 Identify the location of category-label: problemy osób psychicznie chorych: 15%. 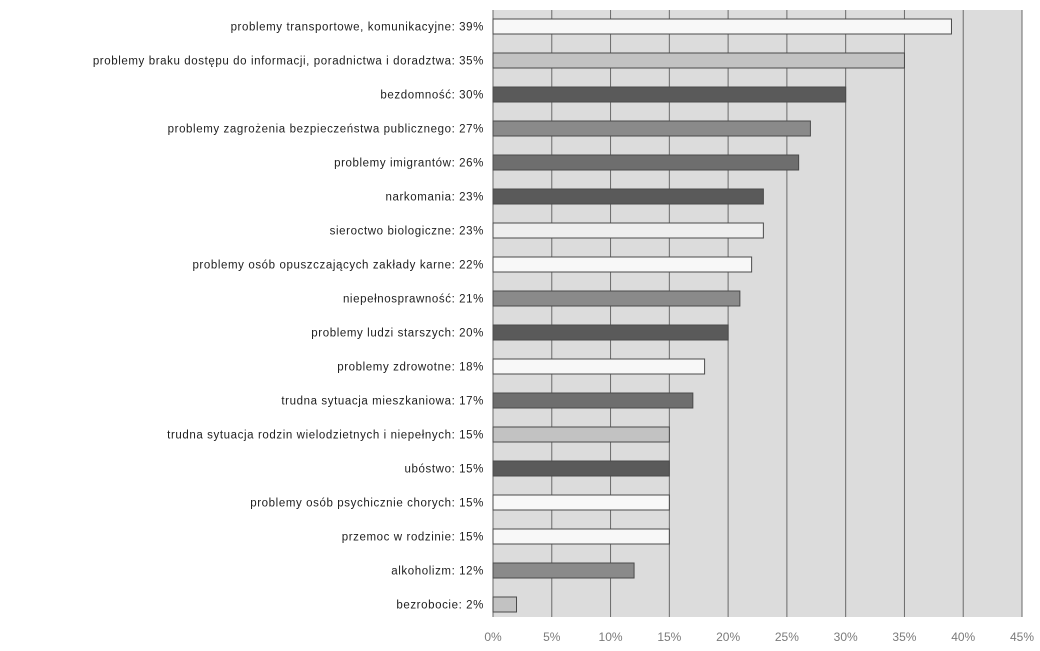
(367, 504).